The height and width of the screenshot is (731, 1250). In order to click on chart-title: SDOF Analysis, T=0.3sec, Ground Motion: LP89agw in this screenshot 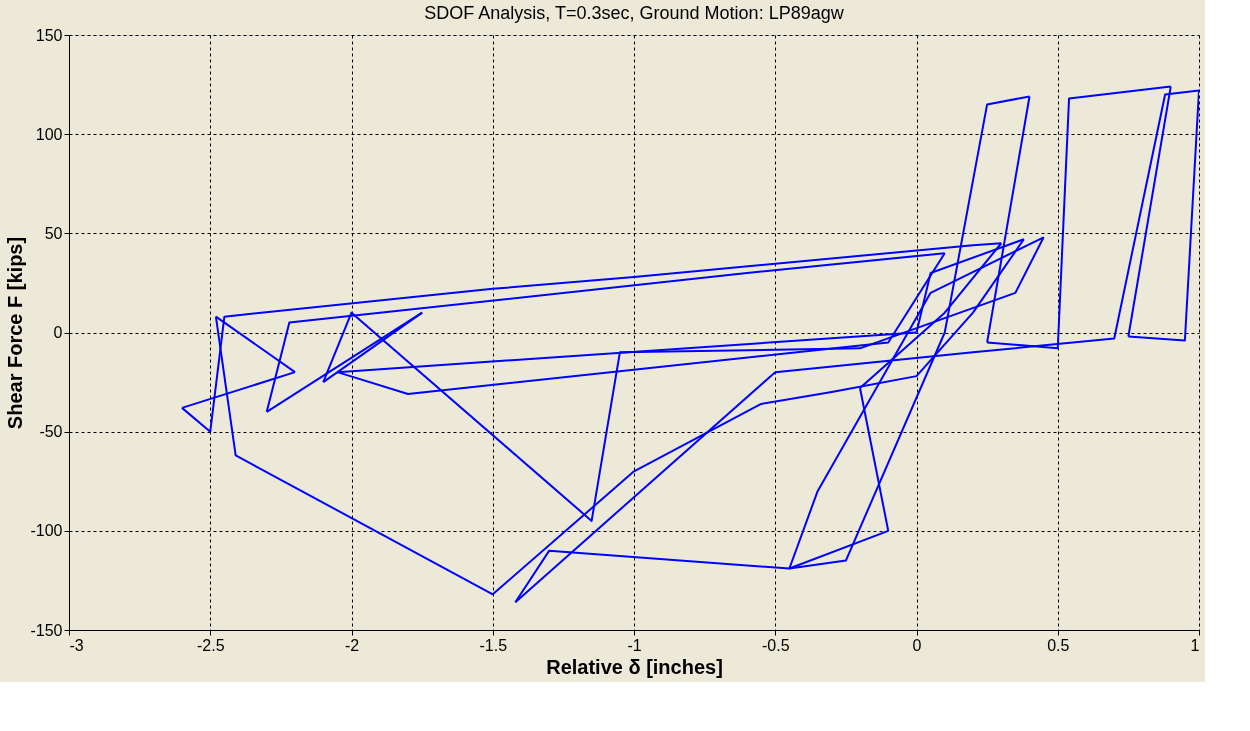, I will do `click(634, 13)`.